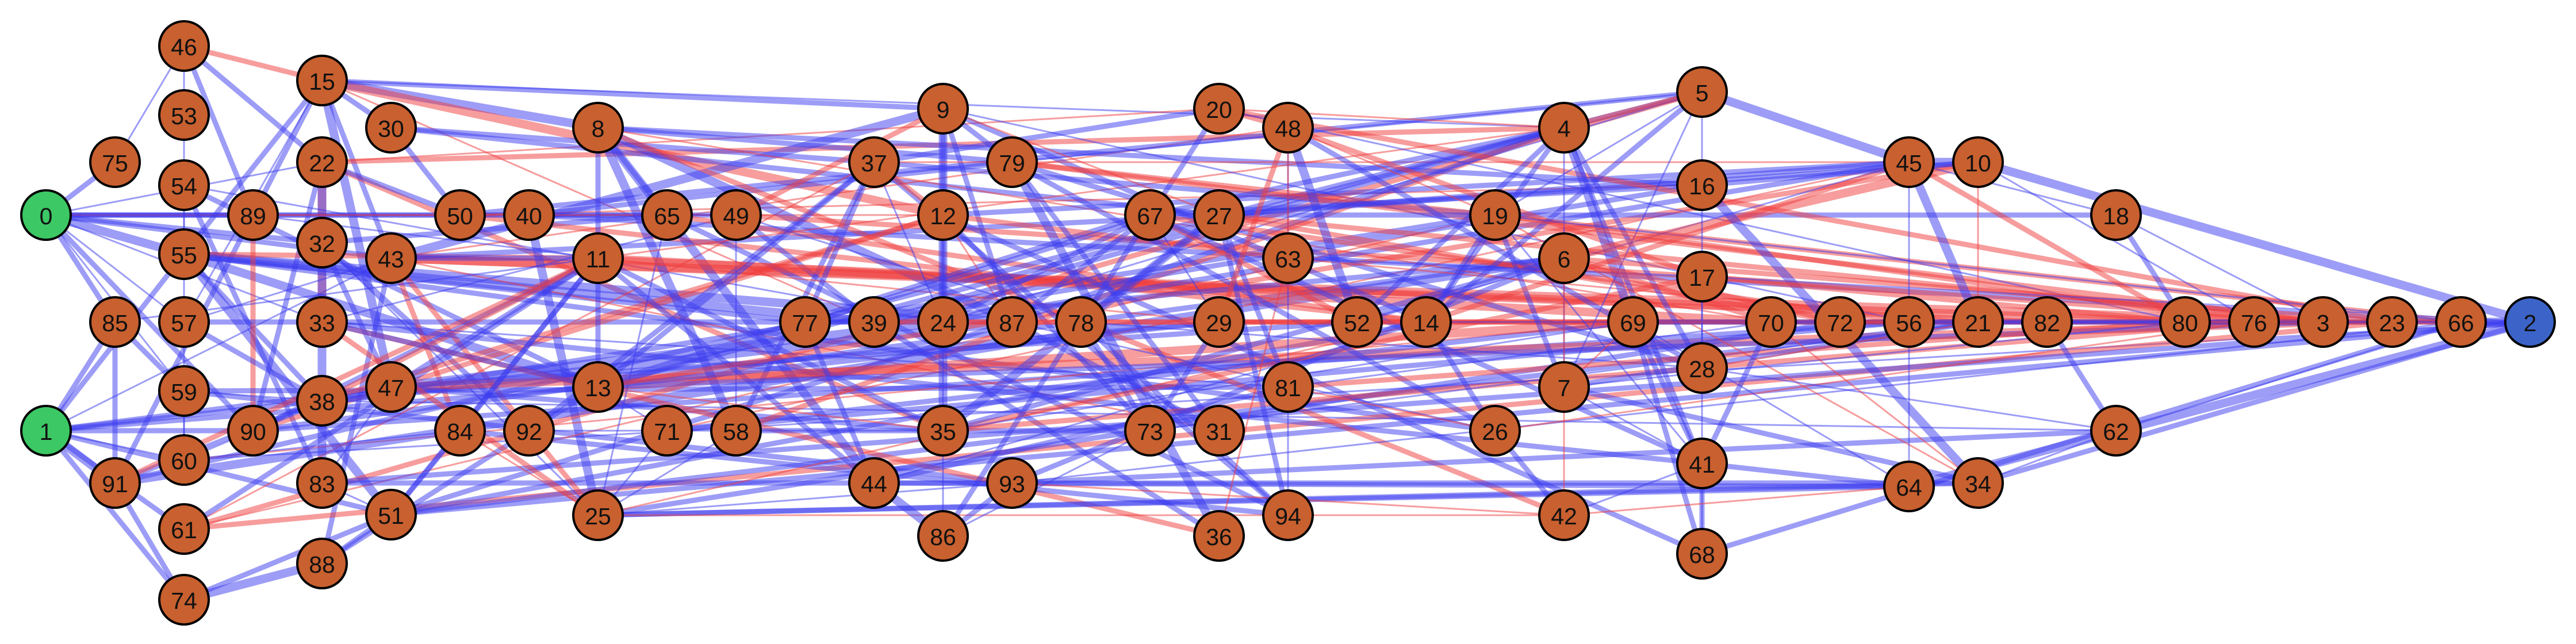  I want to click on node-label: 50, so click(460, 216).